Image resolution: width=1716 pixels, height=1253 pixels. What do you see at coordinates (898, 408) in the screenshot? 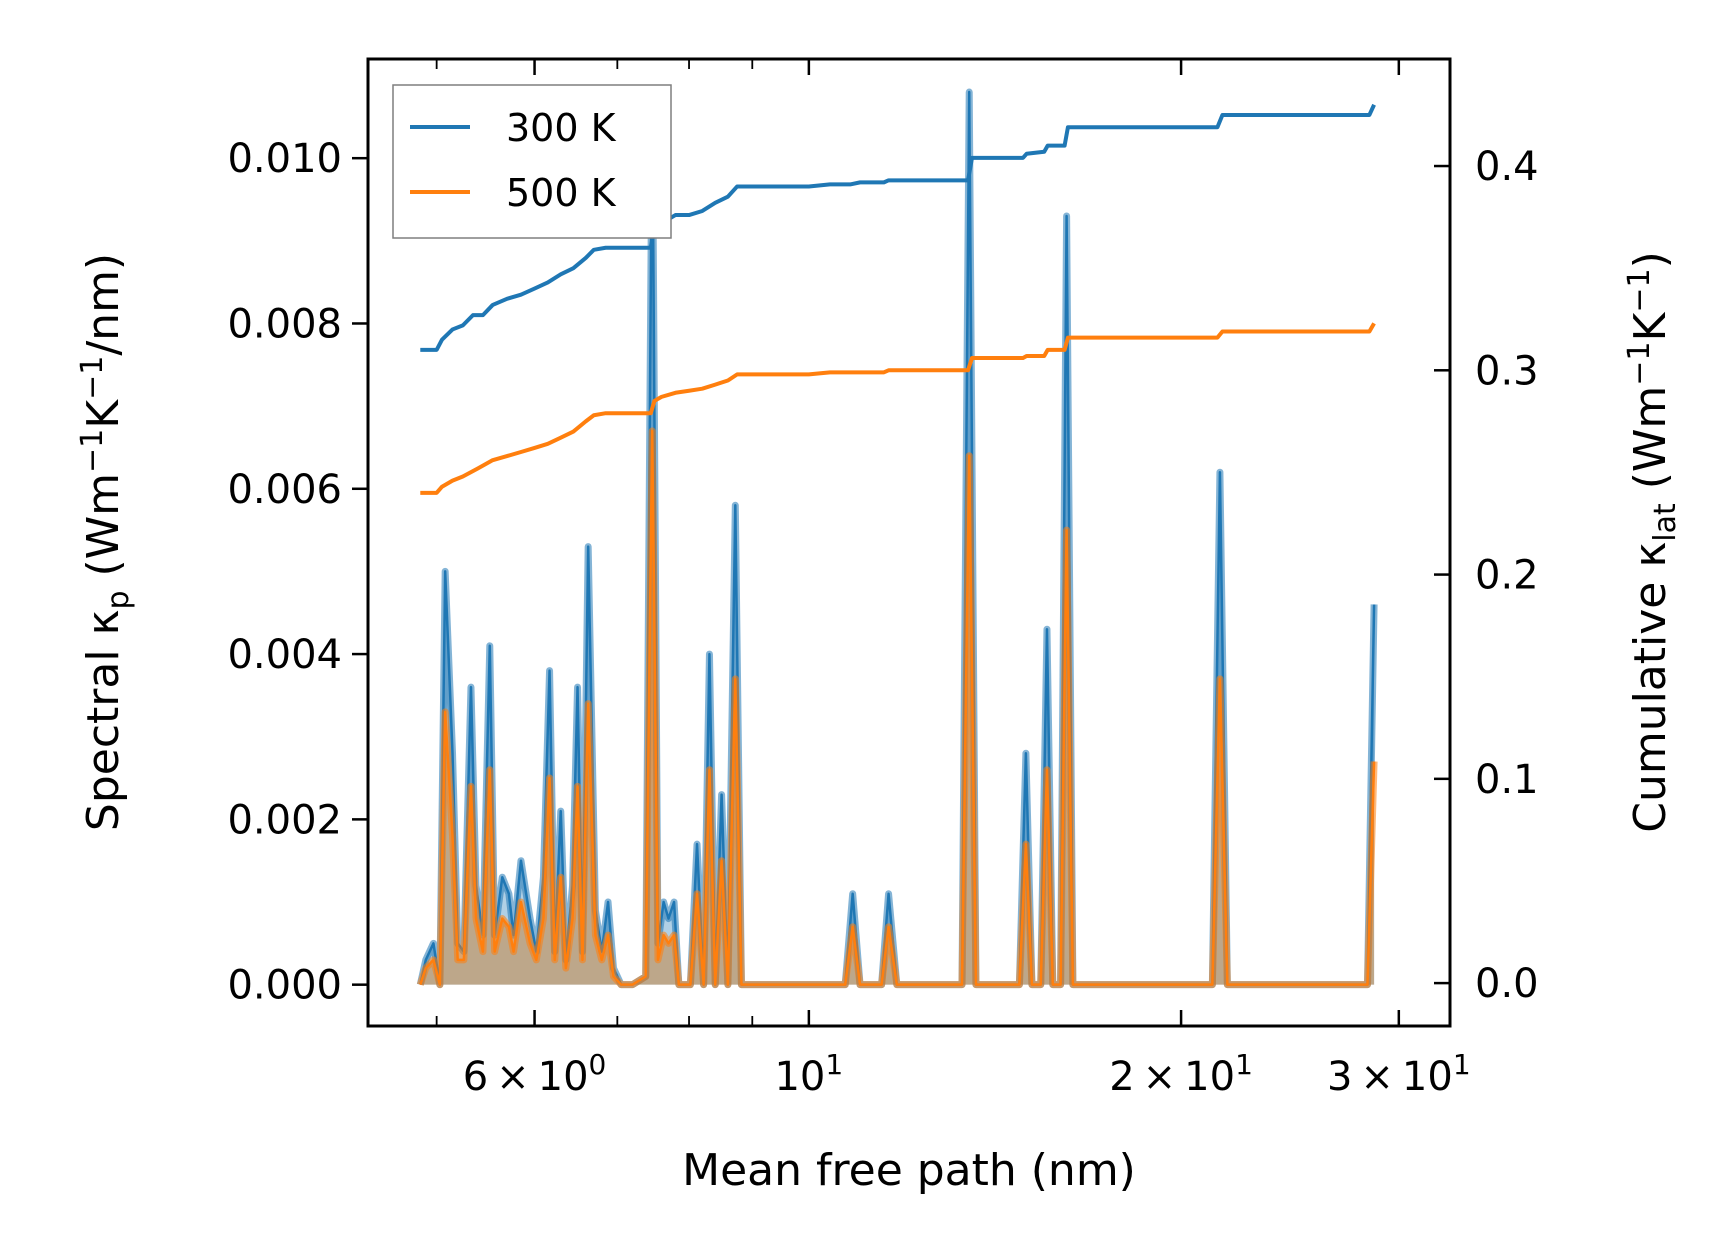
I see `cumulative-line-500k` at bounding box center [898, 408].